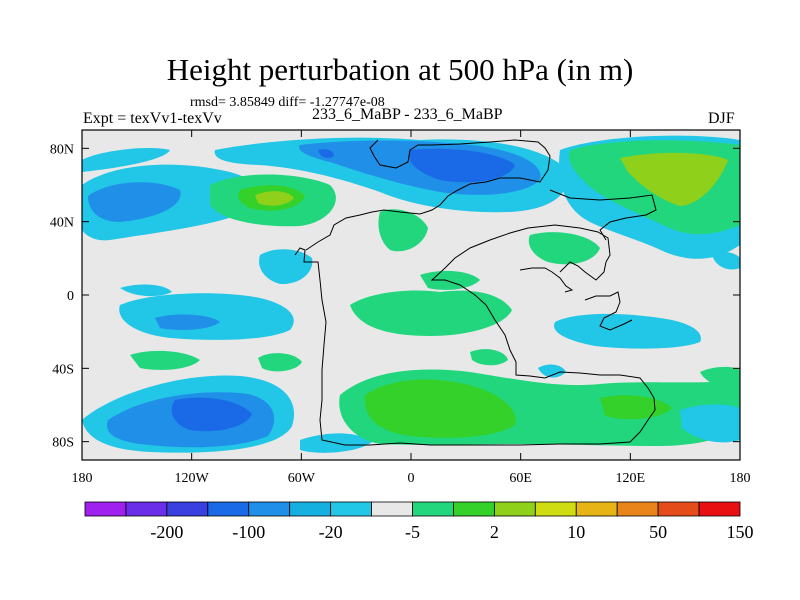 Image resolution: width=800 pixels, height=600 pixels. What do you see at coordinates (63, 443) in the screenshot?
I see `y-tick-label: 80S` at bounding box center [63, 443].